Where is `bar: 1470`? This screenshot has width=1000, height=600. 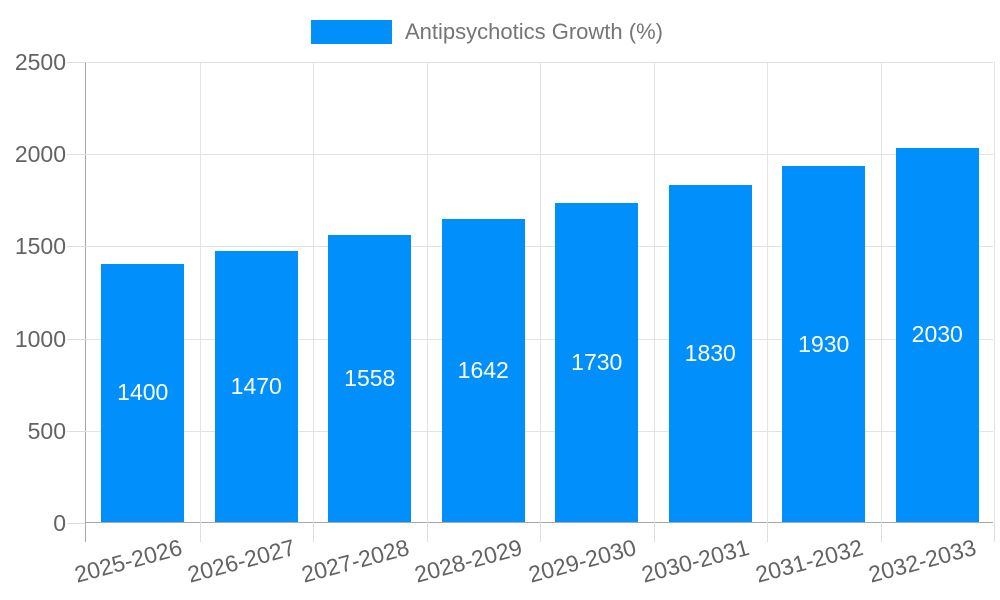 bar: 1470 is located at coordinates (256, 386).